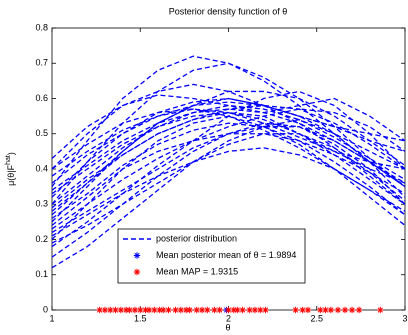 The width and height of the screenshot is (408, 335). I want to click on y-tick-label: 0.4, so click(41, 168).